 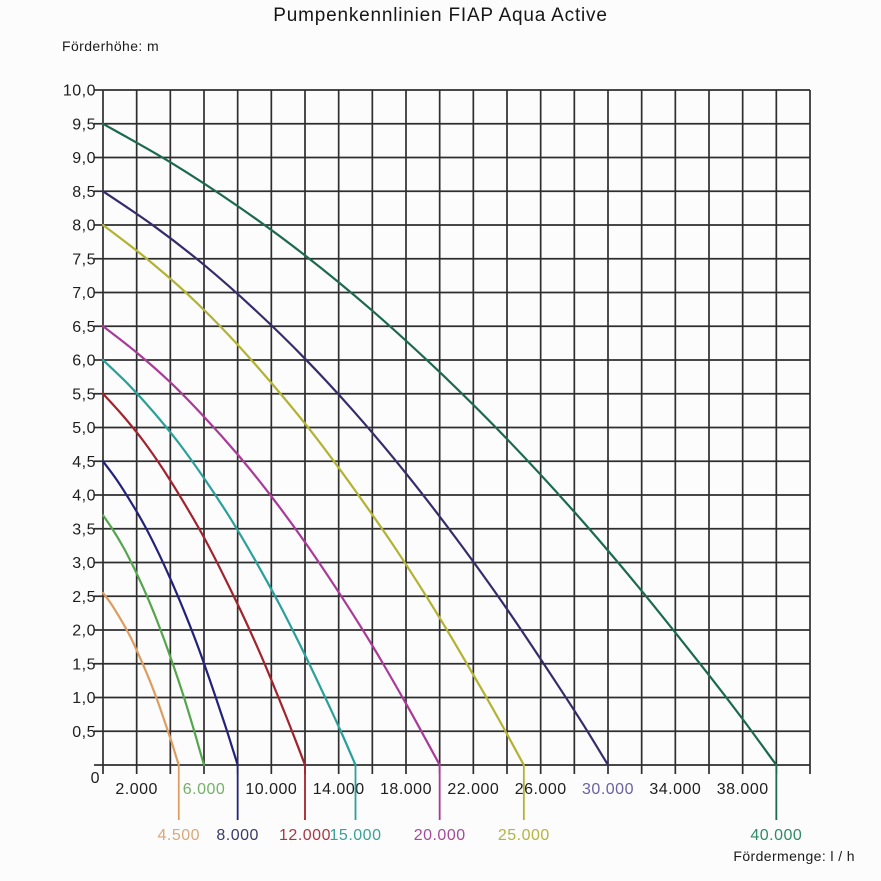 I want to click on y-tick-label: 8,5, so click(x=84, y=192).